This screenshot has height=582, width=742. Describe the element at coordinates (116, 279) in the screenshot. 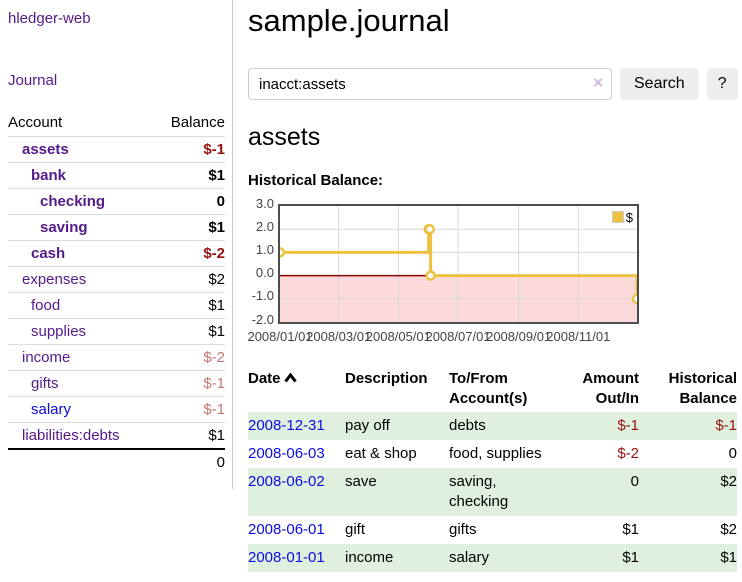

I see `account-row: expenses $2` at that location.